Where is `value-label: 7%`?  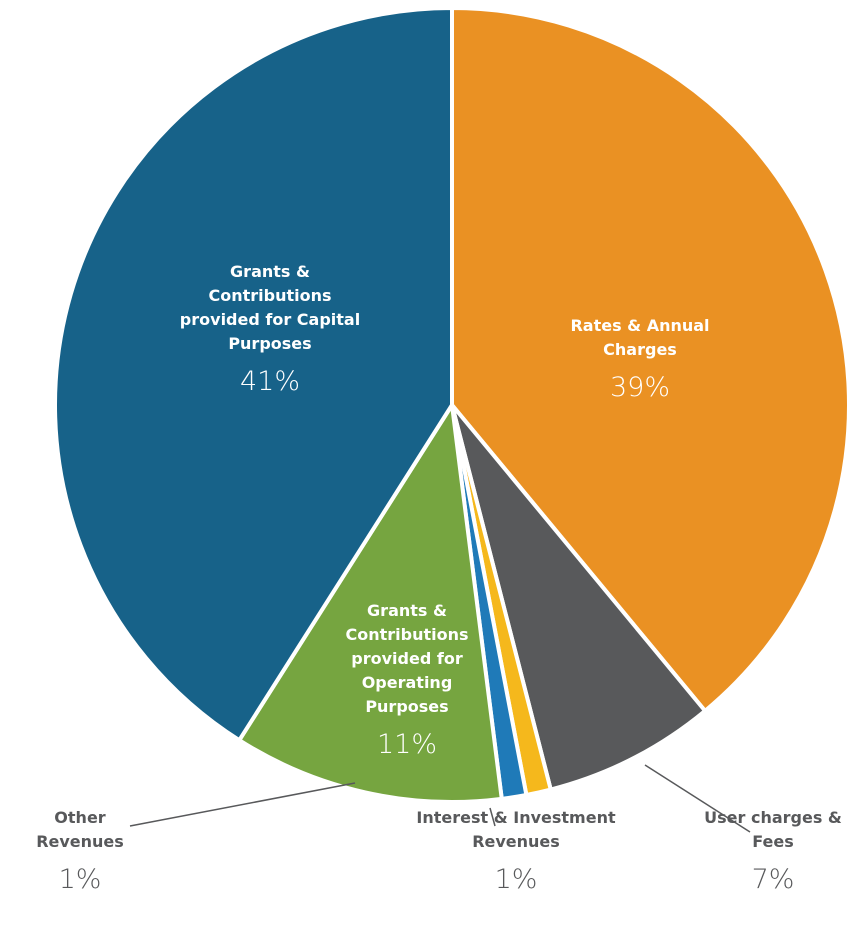 value-label: 7% is located at coordinates (773, 879).